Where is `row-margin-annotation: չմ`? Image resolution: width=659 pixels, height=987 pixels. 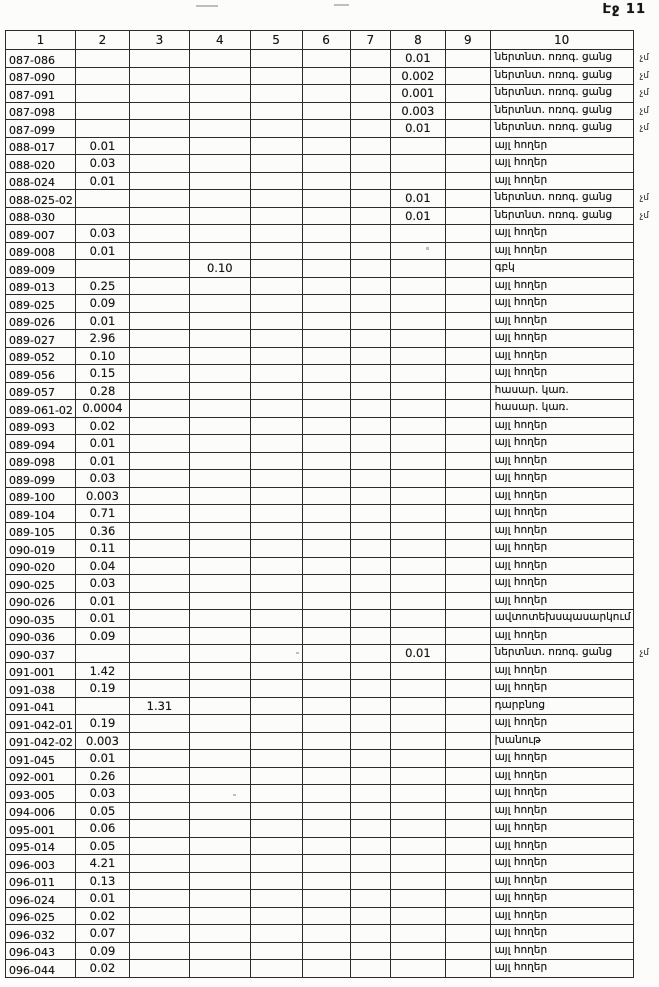 row-margin-annotation: չմ is located at coordinates (644, 653).